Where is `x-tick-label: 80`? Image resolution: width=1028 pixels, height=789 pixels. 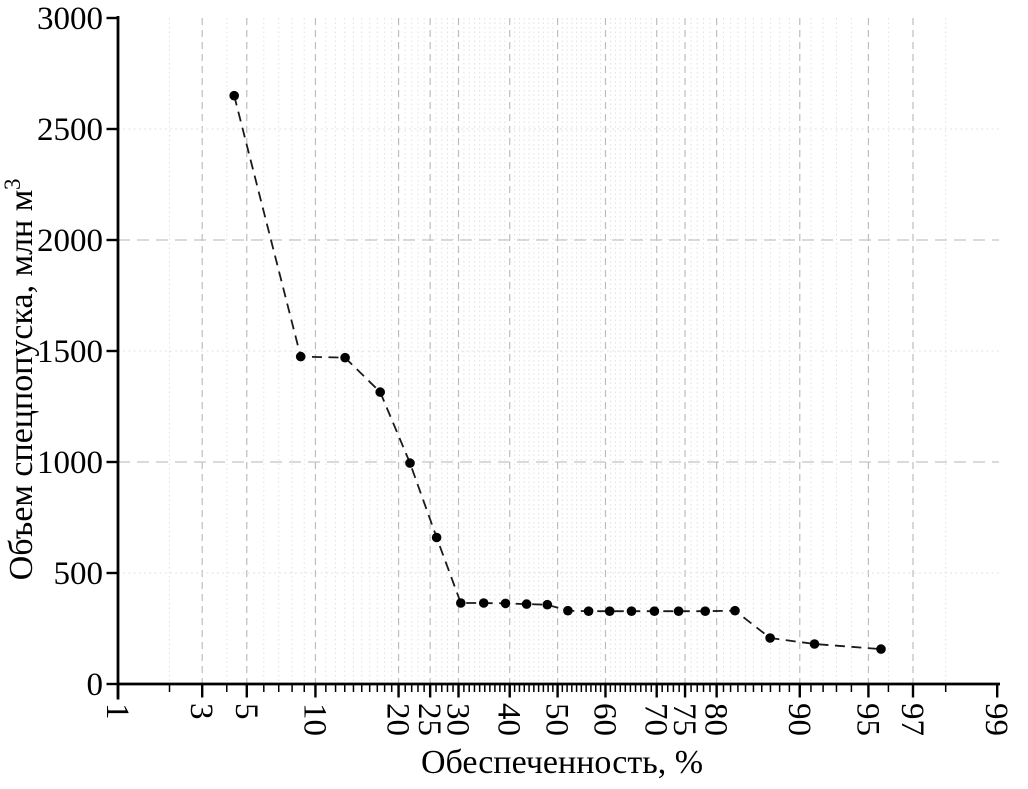
x-tick-label: 80 is located at coordinates (716, 719).